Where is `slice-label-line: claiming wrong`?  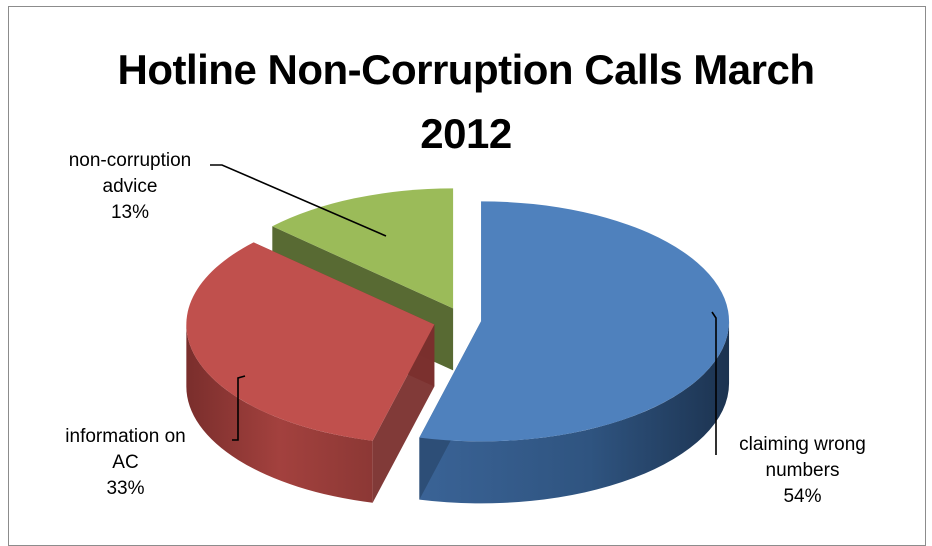
slice-label-line: claiming wrong is located at coordinates (802, 444).